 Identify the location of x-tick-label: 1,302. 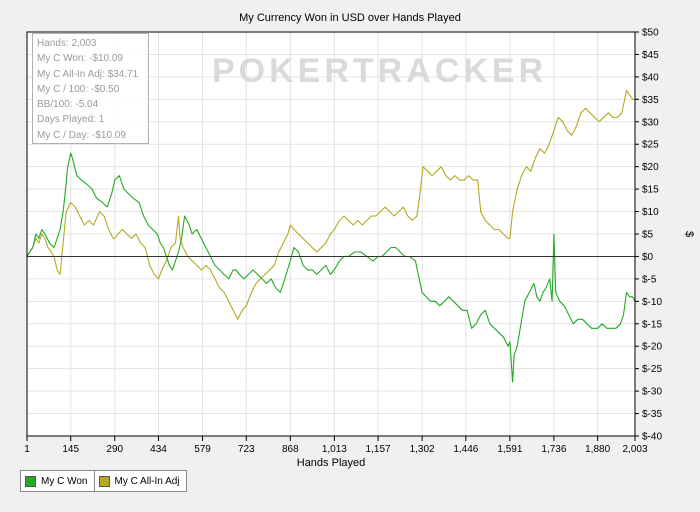
(422, 449).